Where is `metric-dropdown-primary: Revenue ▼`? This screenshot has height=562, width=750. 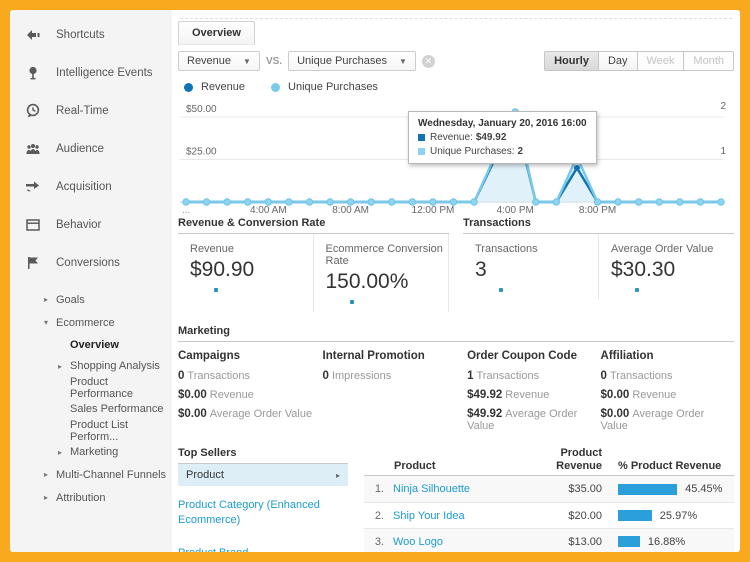
metric-dropdown-primary: Revenue ▼ is located at coordinates (219, 61).